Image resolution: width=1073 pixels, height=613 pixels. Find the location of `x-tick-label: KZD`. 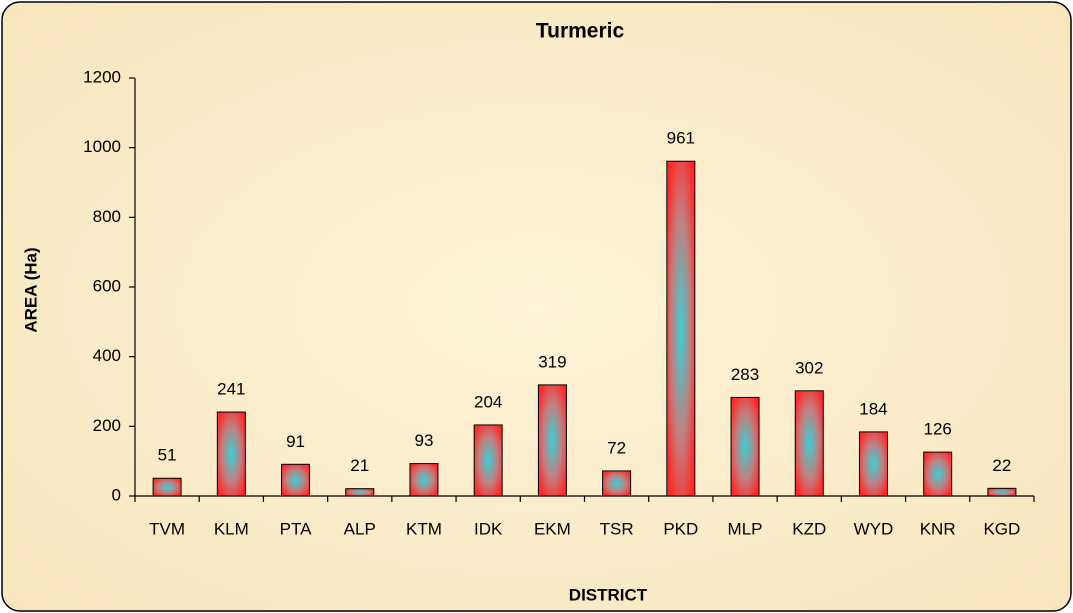

x-tick-label: KZD is located at coordinates (809, 528).